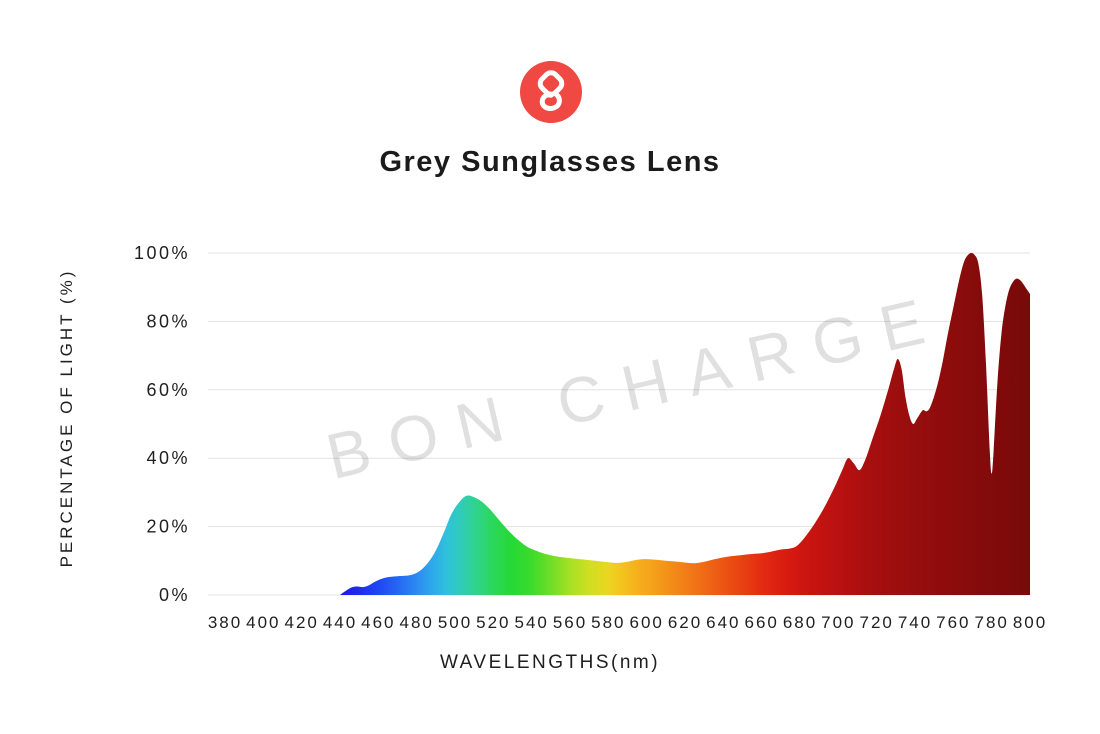  What do you see at coordinates (340, 622) in the screenshot?
I see `x-tick-label: 440` at bounding box center [340, 622].